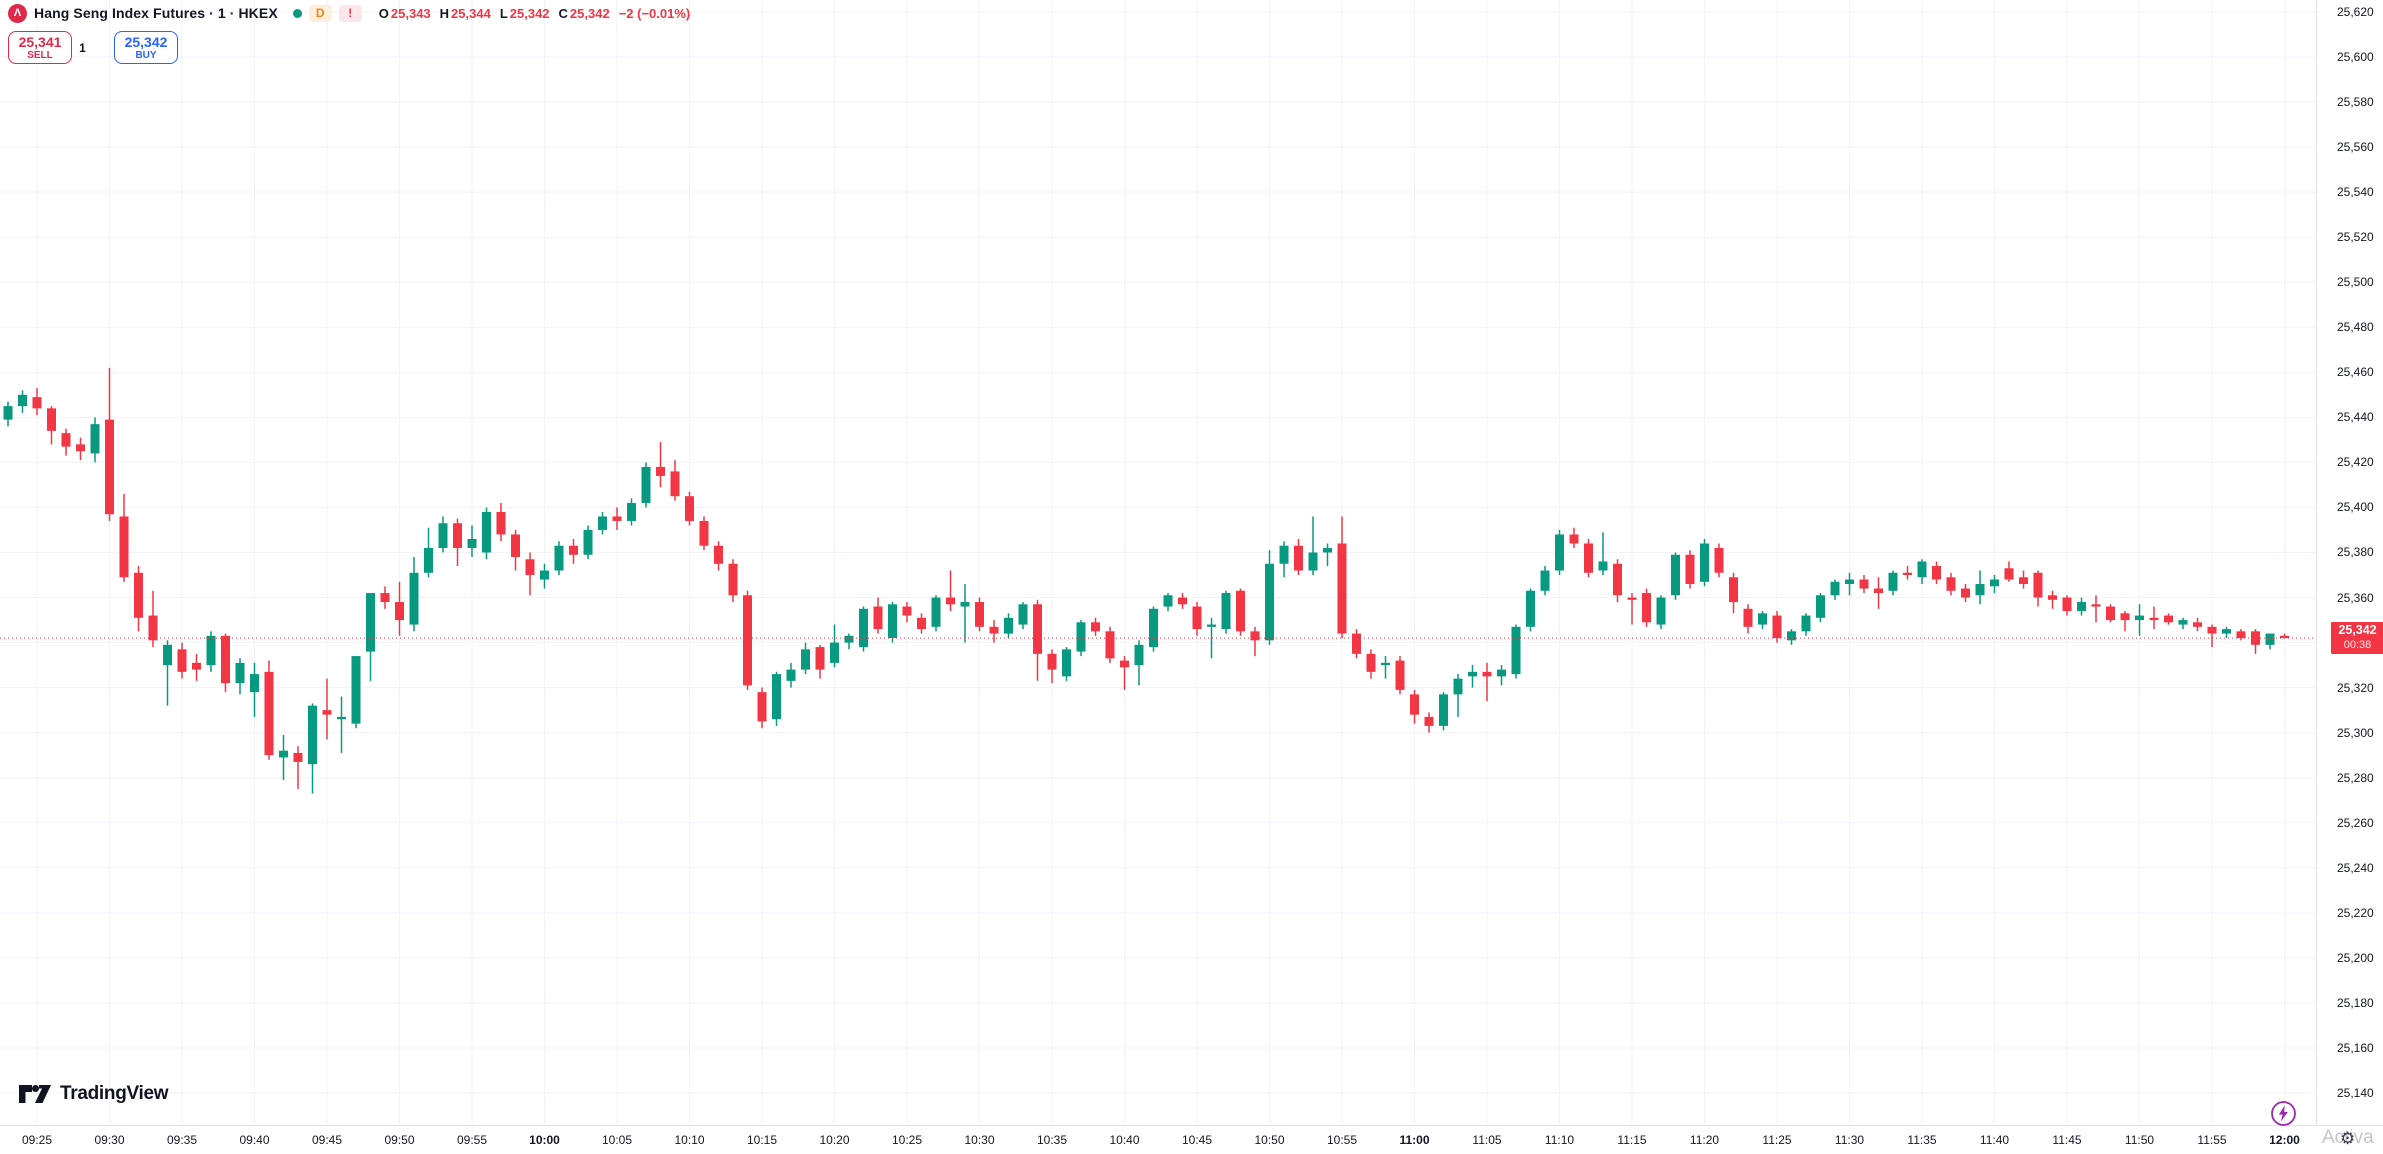 This screenshot has width=2383, height=1154. What do you see at coordinates (2355, 912) in the screenshot?
I see `price-tick-label: 25,220` at bounding box center [2355, 912].